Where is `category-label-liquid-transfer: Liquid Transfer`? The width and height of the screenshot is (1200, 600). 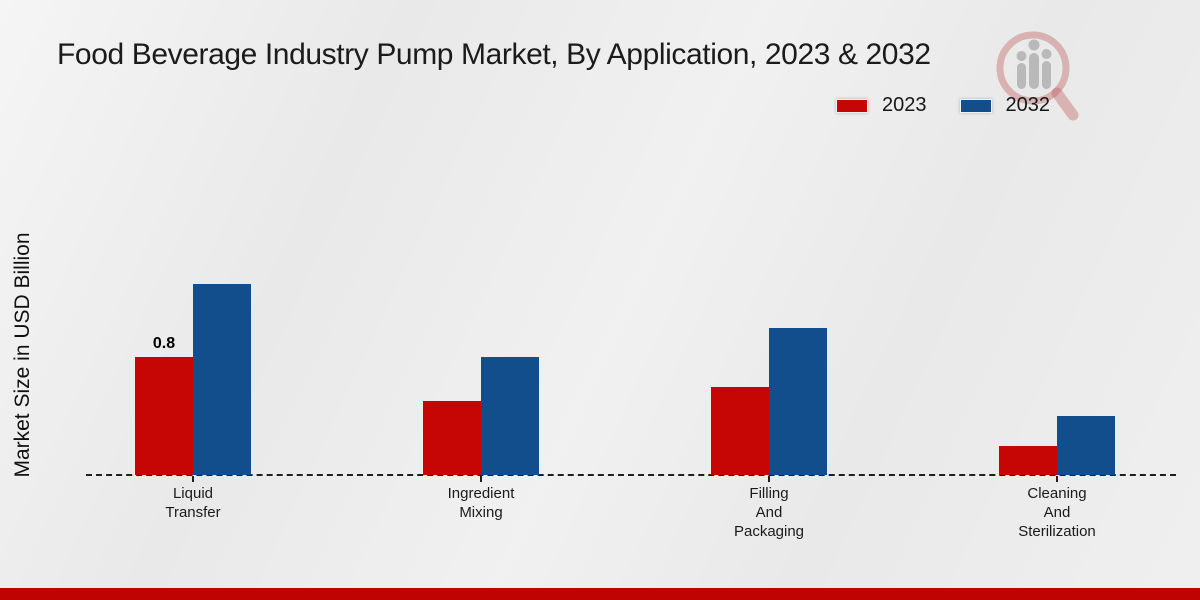 category-label-liquid-transfer: Liquid Transfer is located at coordinates (193, 503).